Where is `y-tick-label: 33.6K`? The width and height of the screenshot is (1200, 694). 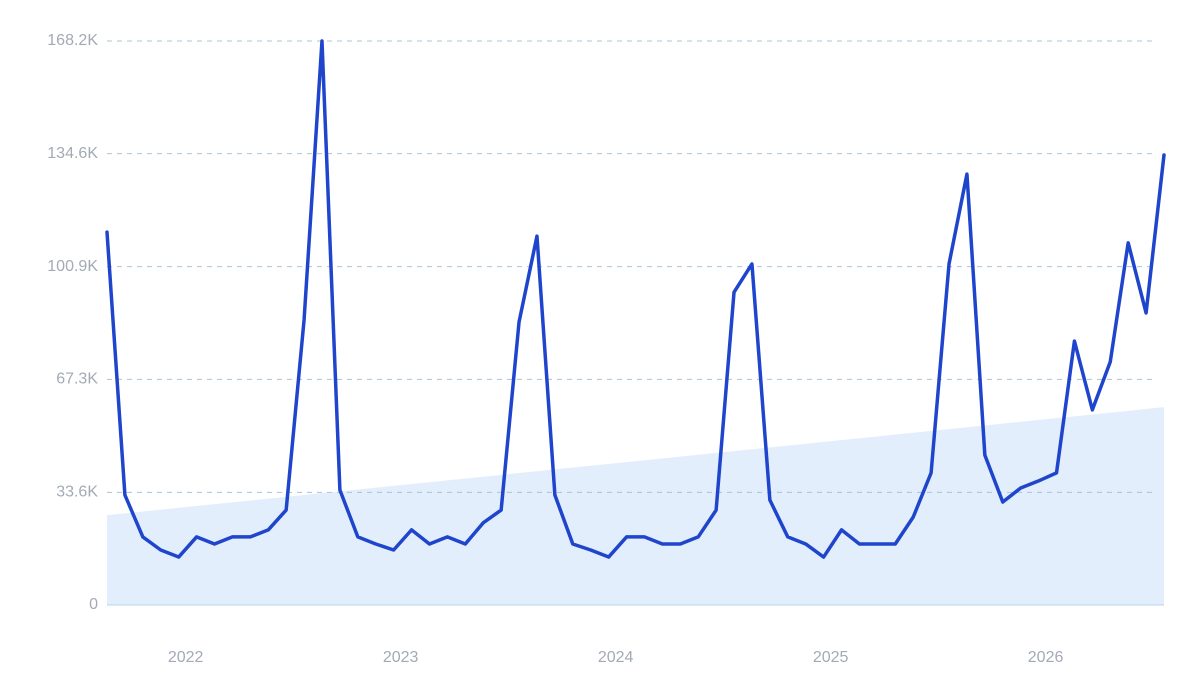
y-tick-label: 33.6K is located at coordinates (77, 492).